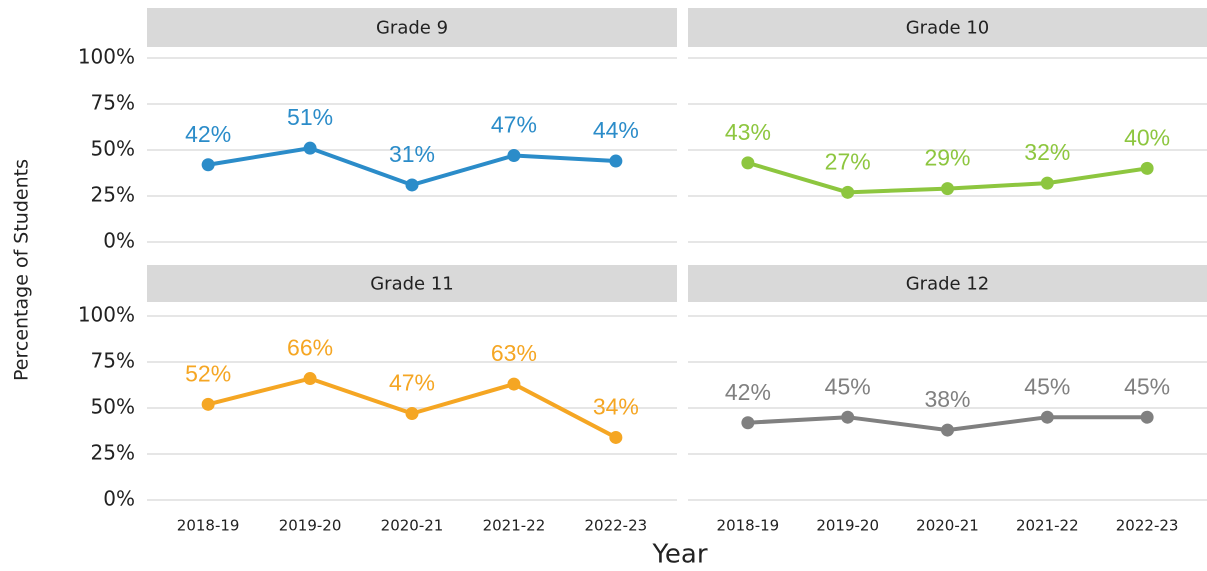 This screenshot has width=1207, height=571. What do you see at coordinates (22, 270) in the screenshot?
I see `y-axis-label: Percentage of Students` at bounding box center [22, 270].